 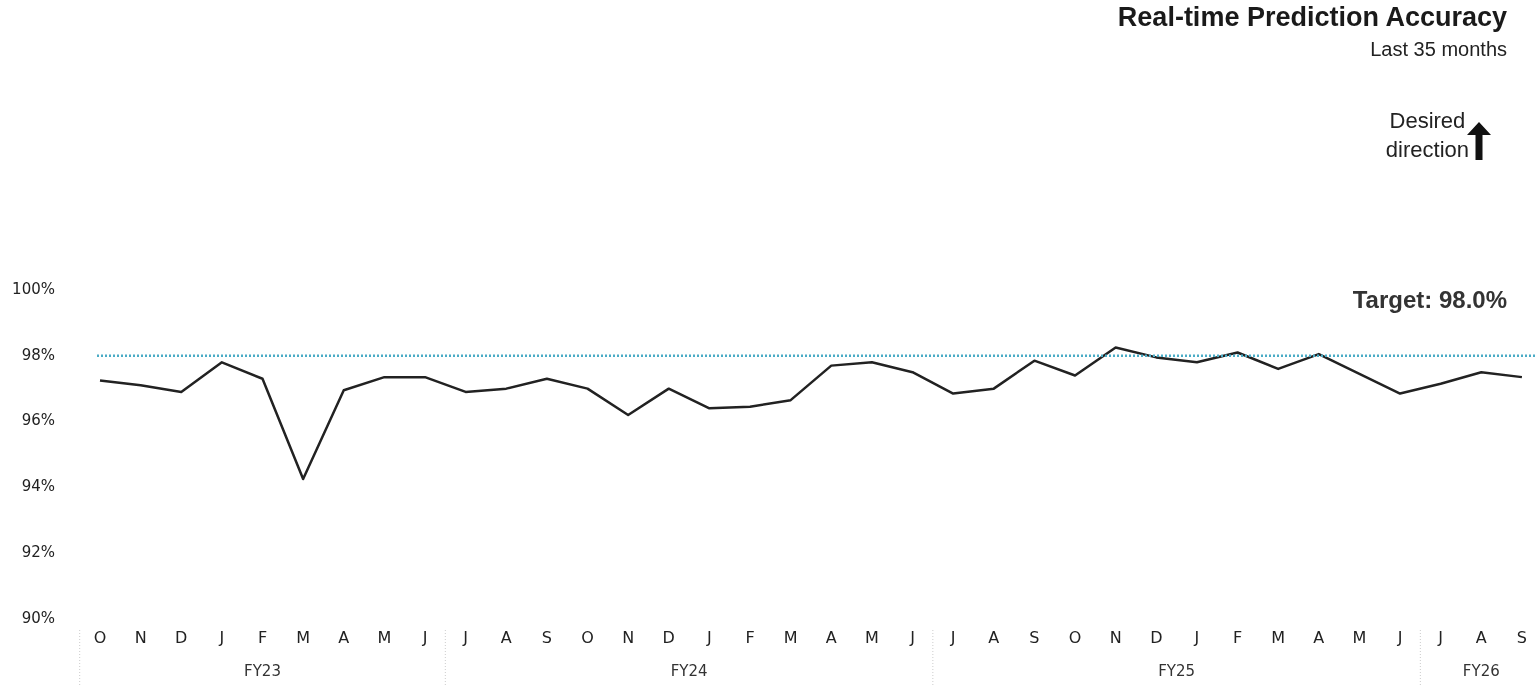 I want to click on text: FY24, so click(x=689, y=670).